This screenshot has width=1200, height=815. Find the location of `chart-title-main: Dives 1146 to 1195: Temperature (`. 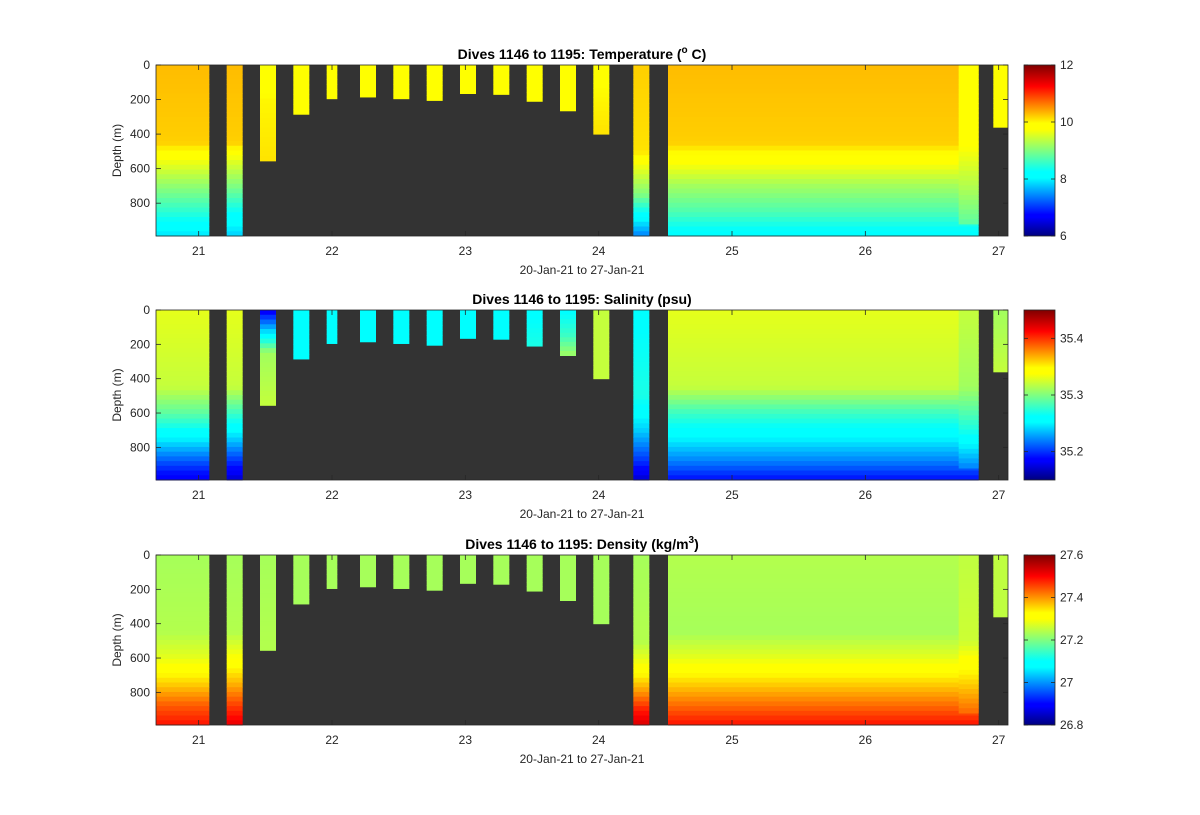

chart-title-main: Dives 1146 to 1195: Temperature ( is located at coordinates (570, 54).